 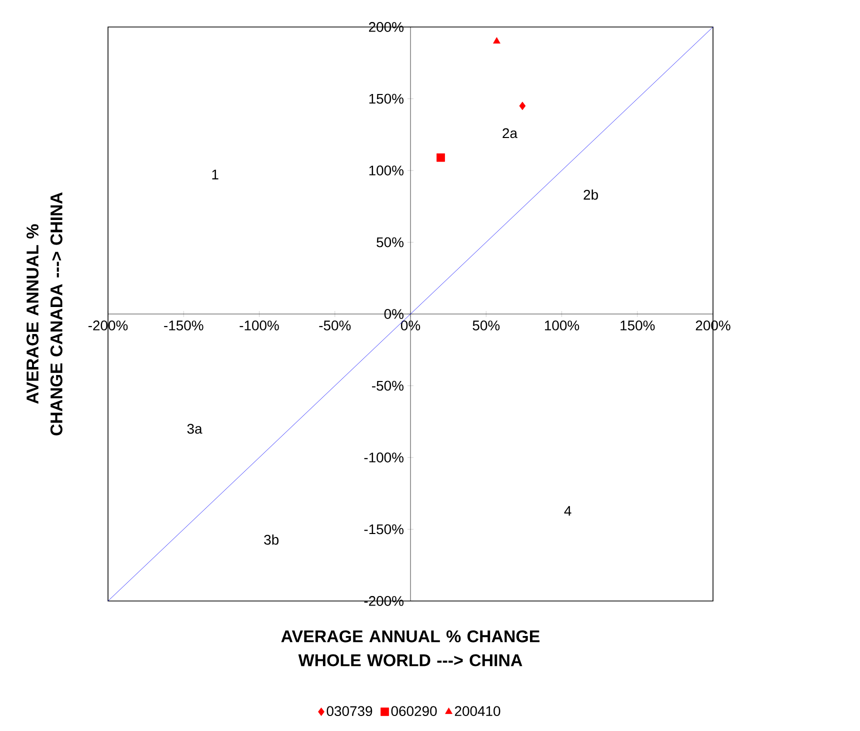 I want to click on annotation: 4, so click(x=568, y=511).